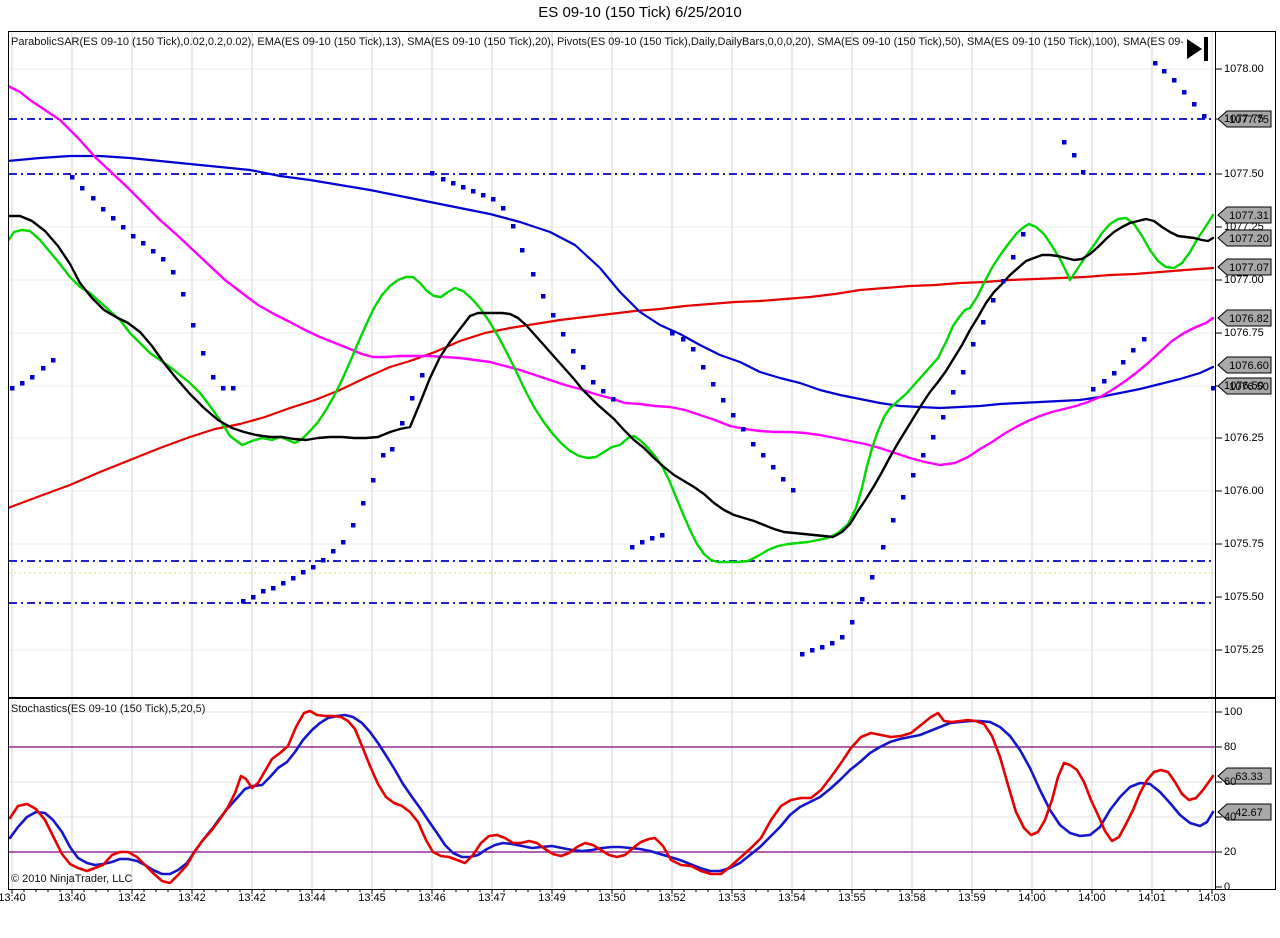  I want to click on stoch-panel-indicator-label: Stochastics(ES 09-10 (150 Tick),5,20,5), so click(108, 709).